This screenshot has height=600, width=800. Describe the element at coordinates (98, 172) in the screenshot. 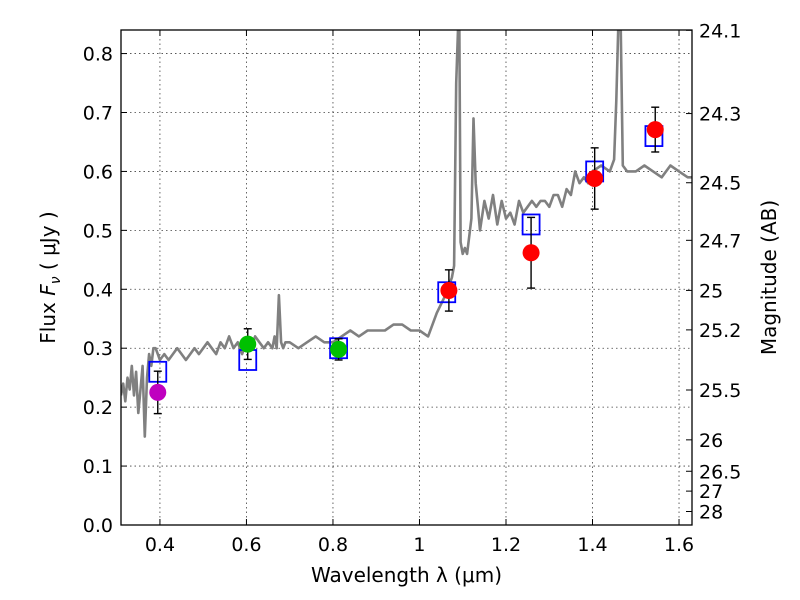

I see `y-tick-label: 0.6` at that location.